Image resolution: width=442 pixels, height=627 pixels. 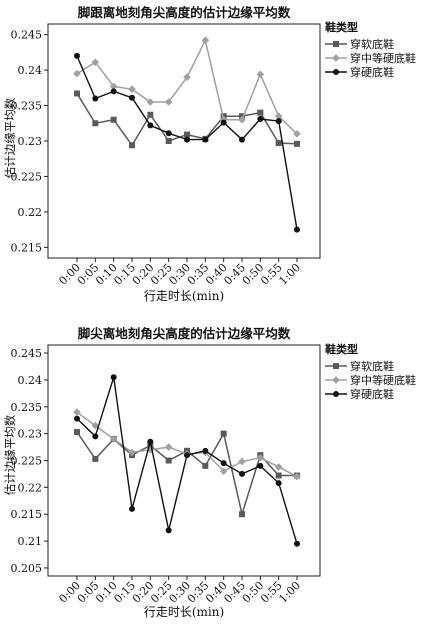 I want to click on chart-title: 脚跟离地刻角尖高度的估计边缘平均数, so click(x=184, y=12).